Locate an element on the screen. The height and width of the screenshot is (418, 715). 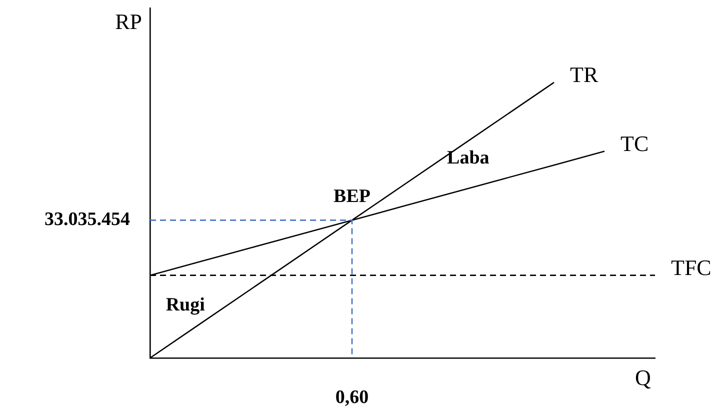
y-axis-title: RP is located at coordinates (128, 21).